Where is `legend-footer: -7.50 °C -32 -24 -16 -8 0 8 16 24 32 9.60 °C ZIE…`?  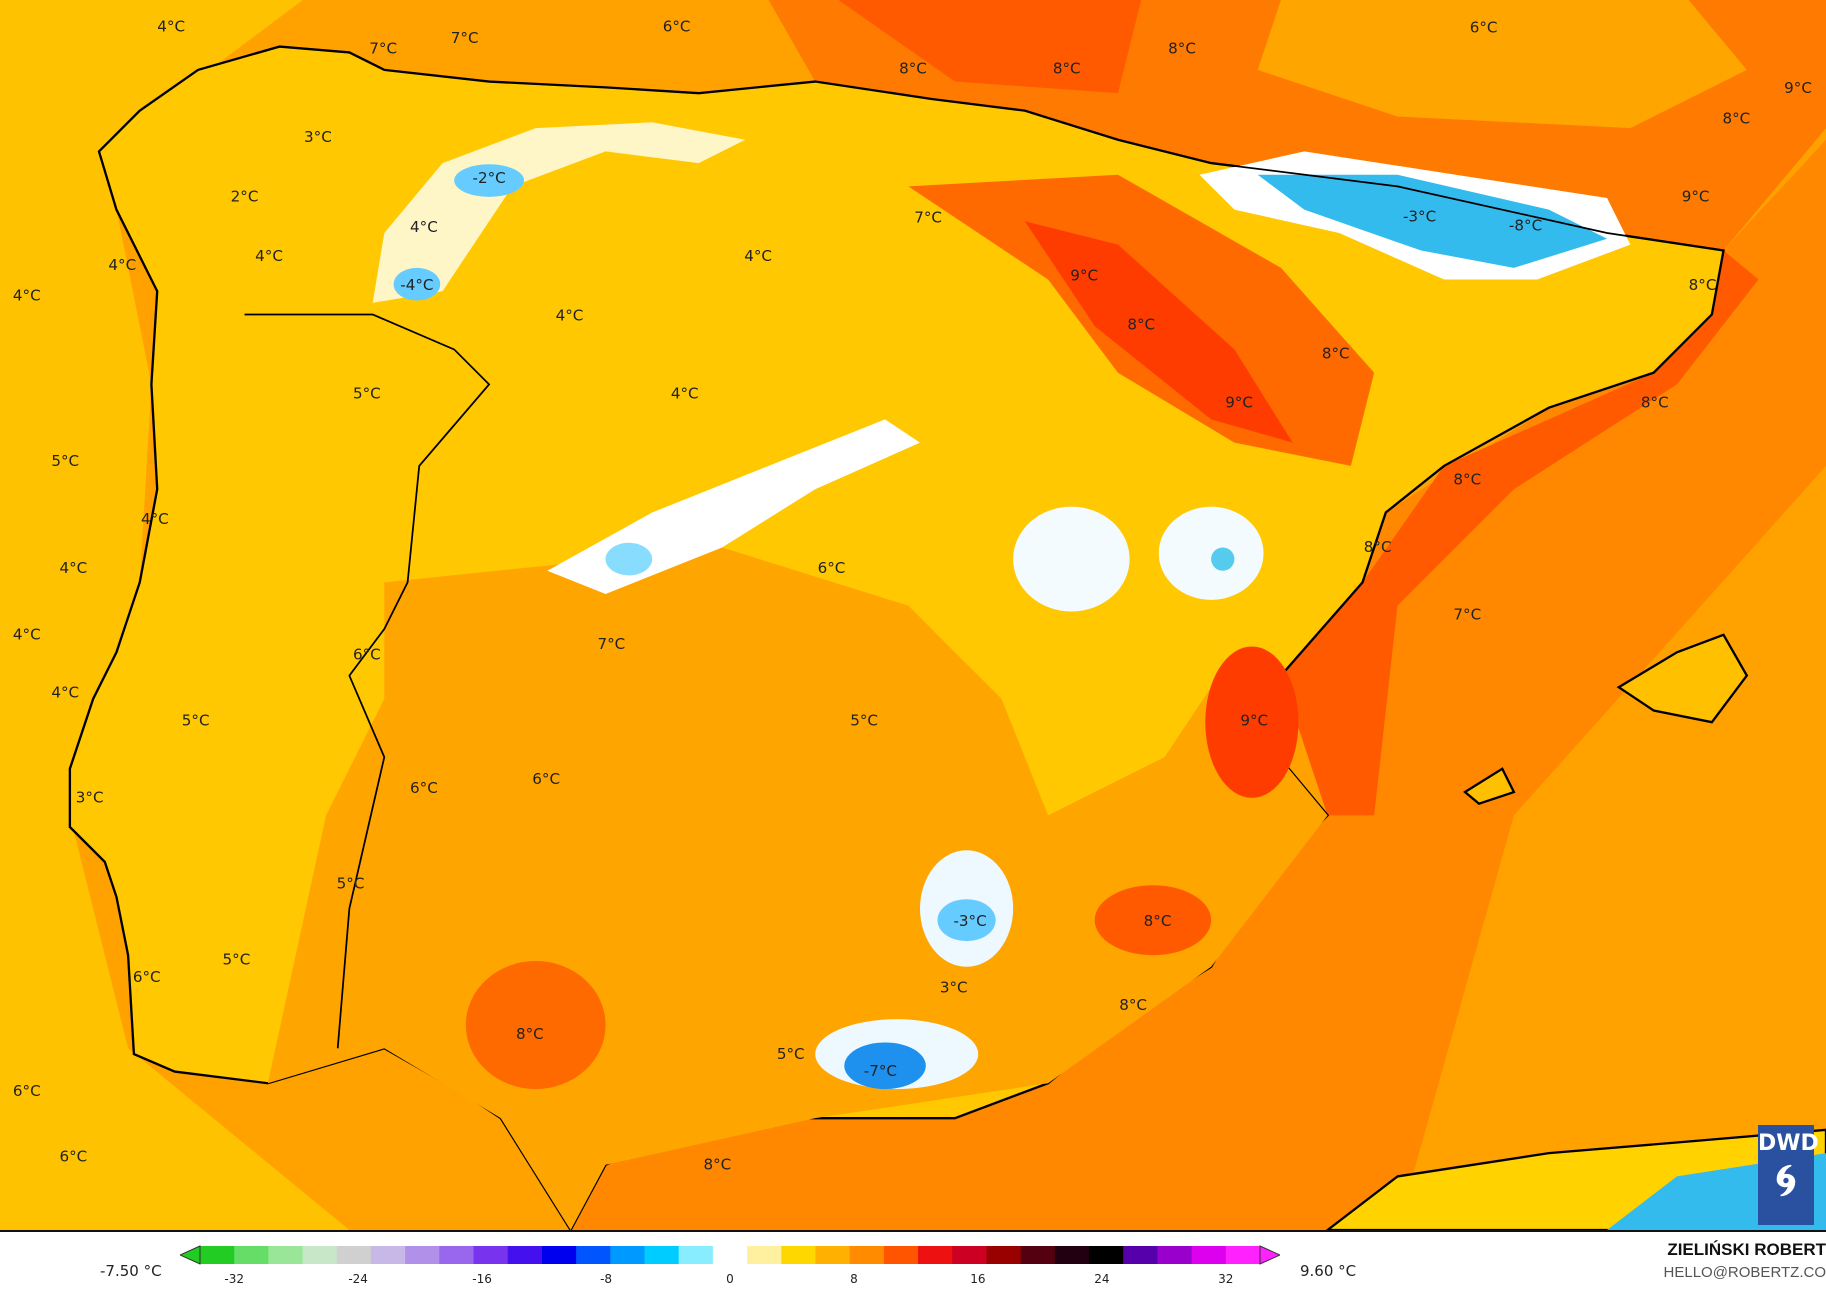 legend-footer: -7.50 °C -32 -24 -16 -8 0 8 16 24 32 9.60 °C ZIE… is located at coordinates (913, 1259).